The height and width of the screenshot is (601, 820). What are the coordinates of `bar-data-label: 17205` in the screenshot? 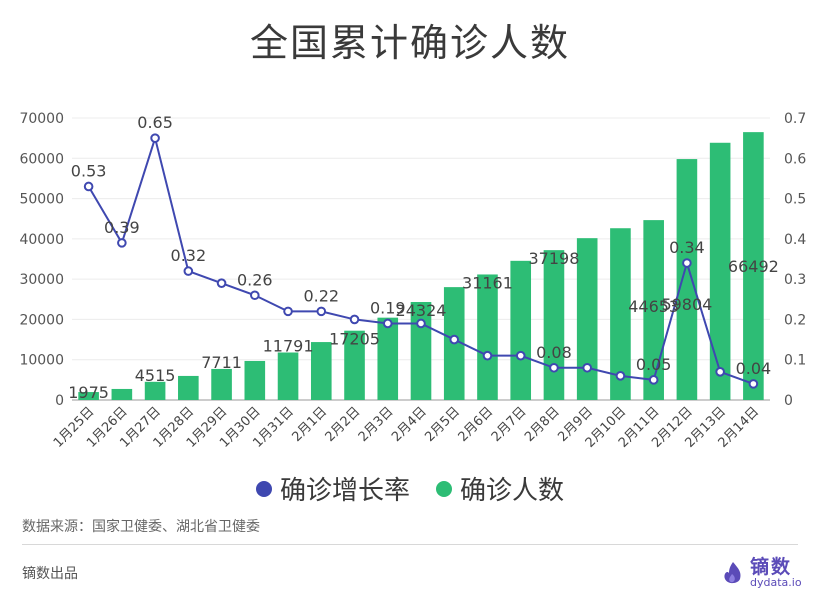 It's located at (354, 339).